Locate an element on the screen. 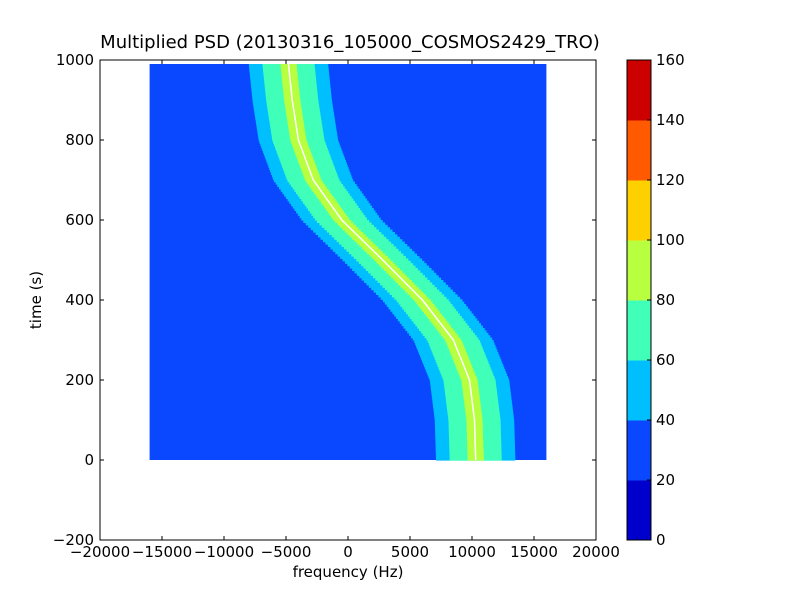  colorbar-tick-label: 160 is located at coordinates (670, 60).